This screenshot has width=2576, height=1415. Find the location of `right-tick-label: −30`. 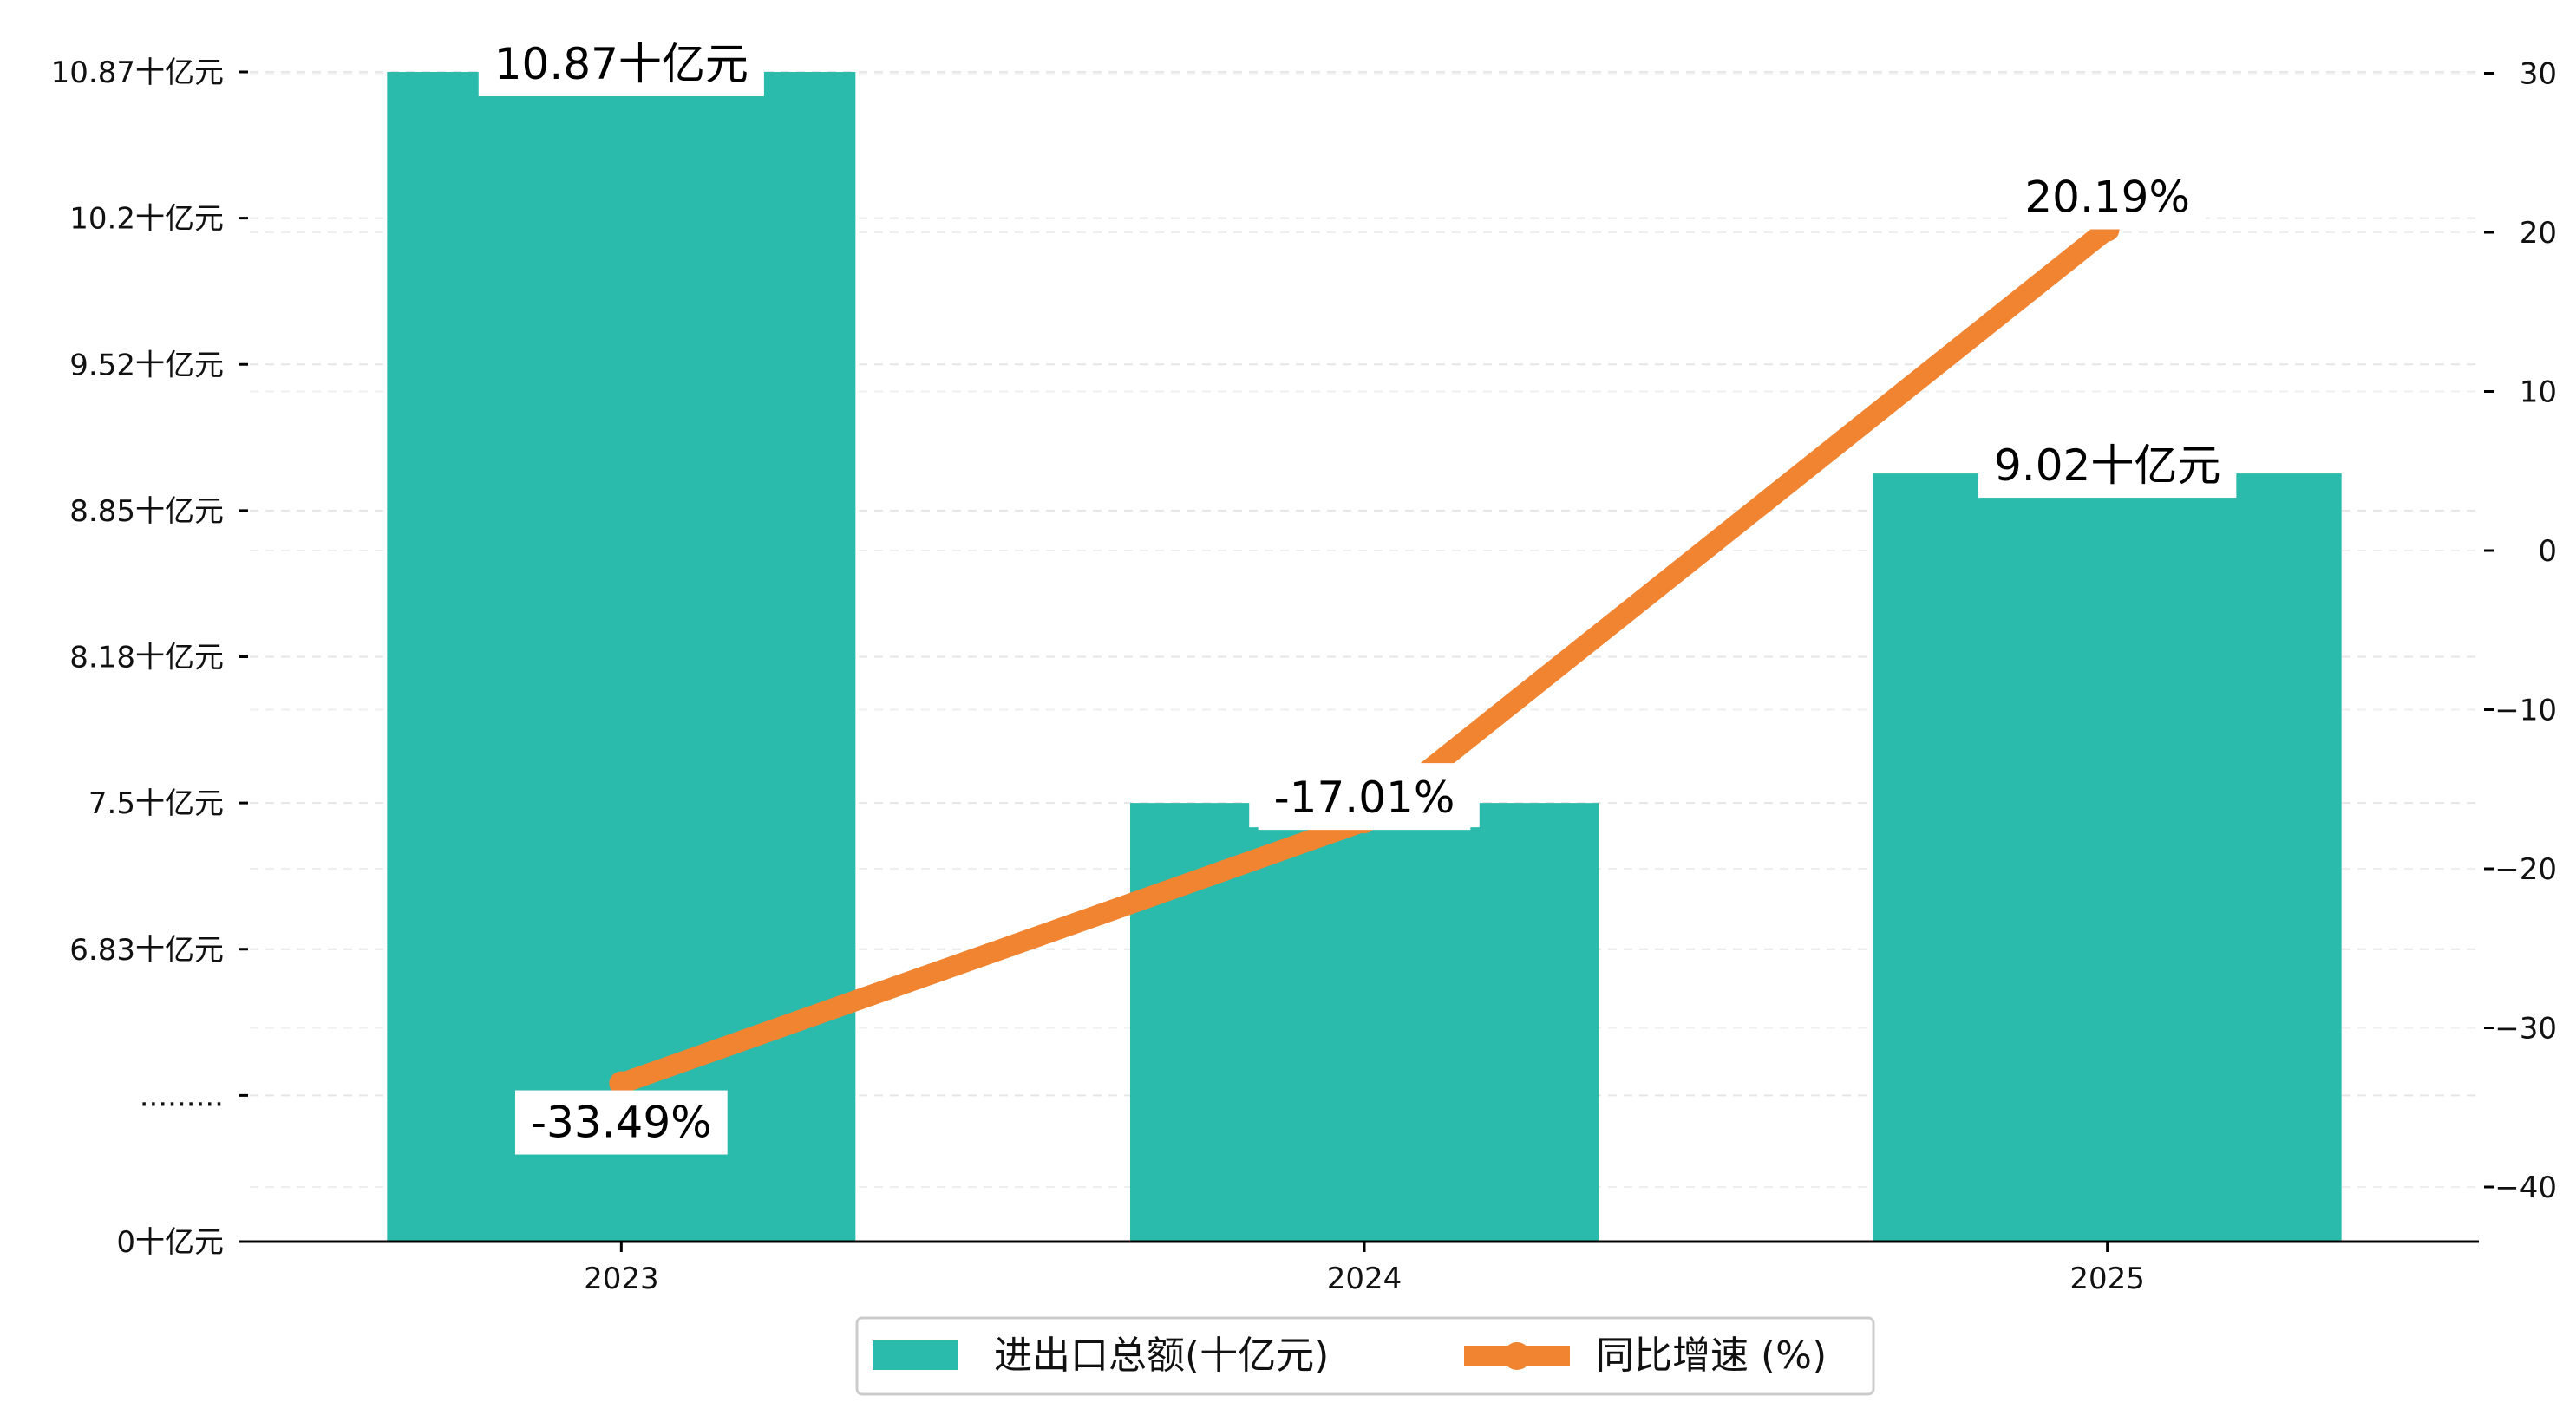

right-tick-label: −30 is located at coordinates (2525, 1029).